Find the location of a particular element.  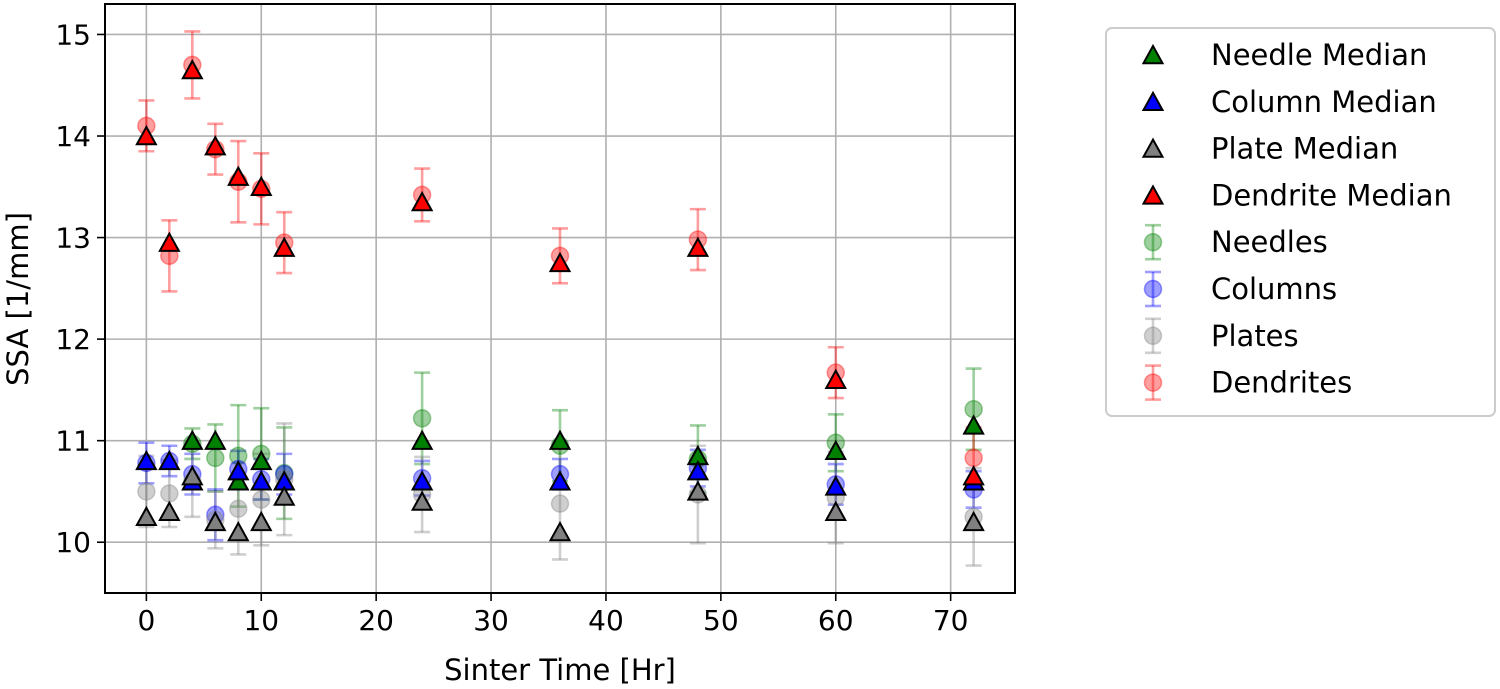

legend-item-dendrites: Dendrites is located at coordinates (1247, 382).